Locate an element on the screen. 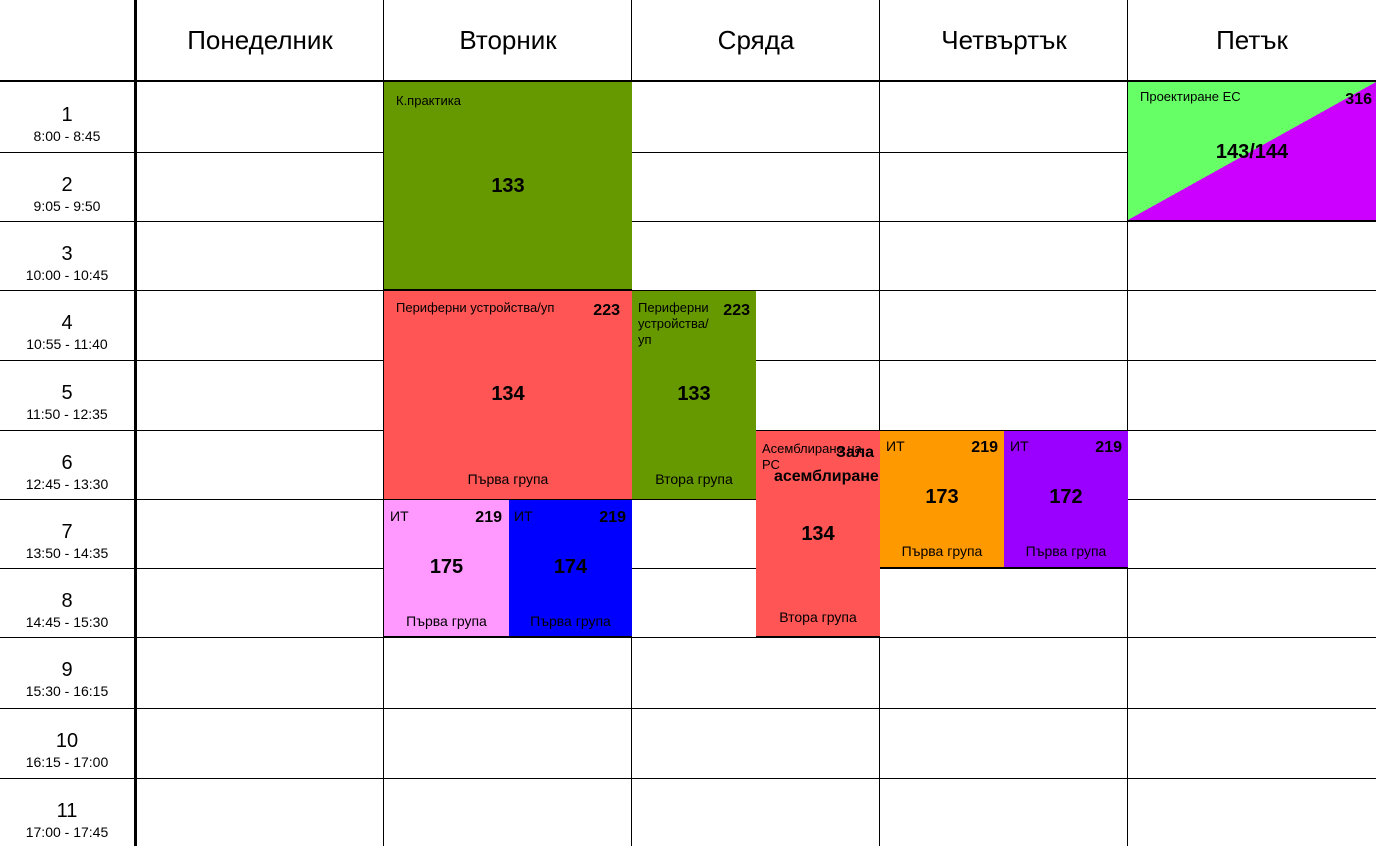  lesson-block-it-172: ИТ 219 172 Първа група is located at coordinates (1066, 499).